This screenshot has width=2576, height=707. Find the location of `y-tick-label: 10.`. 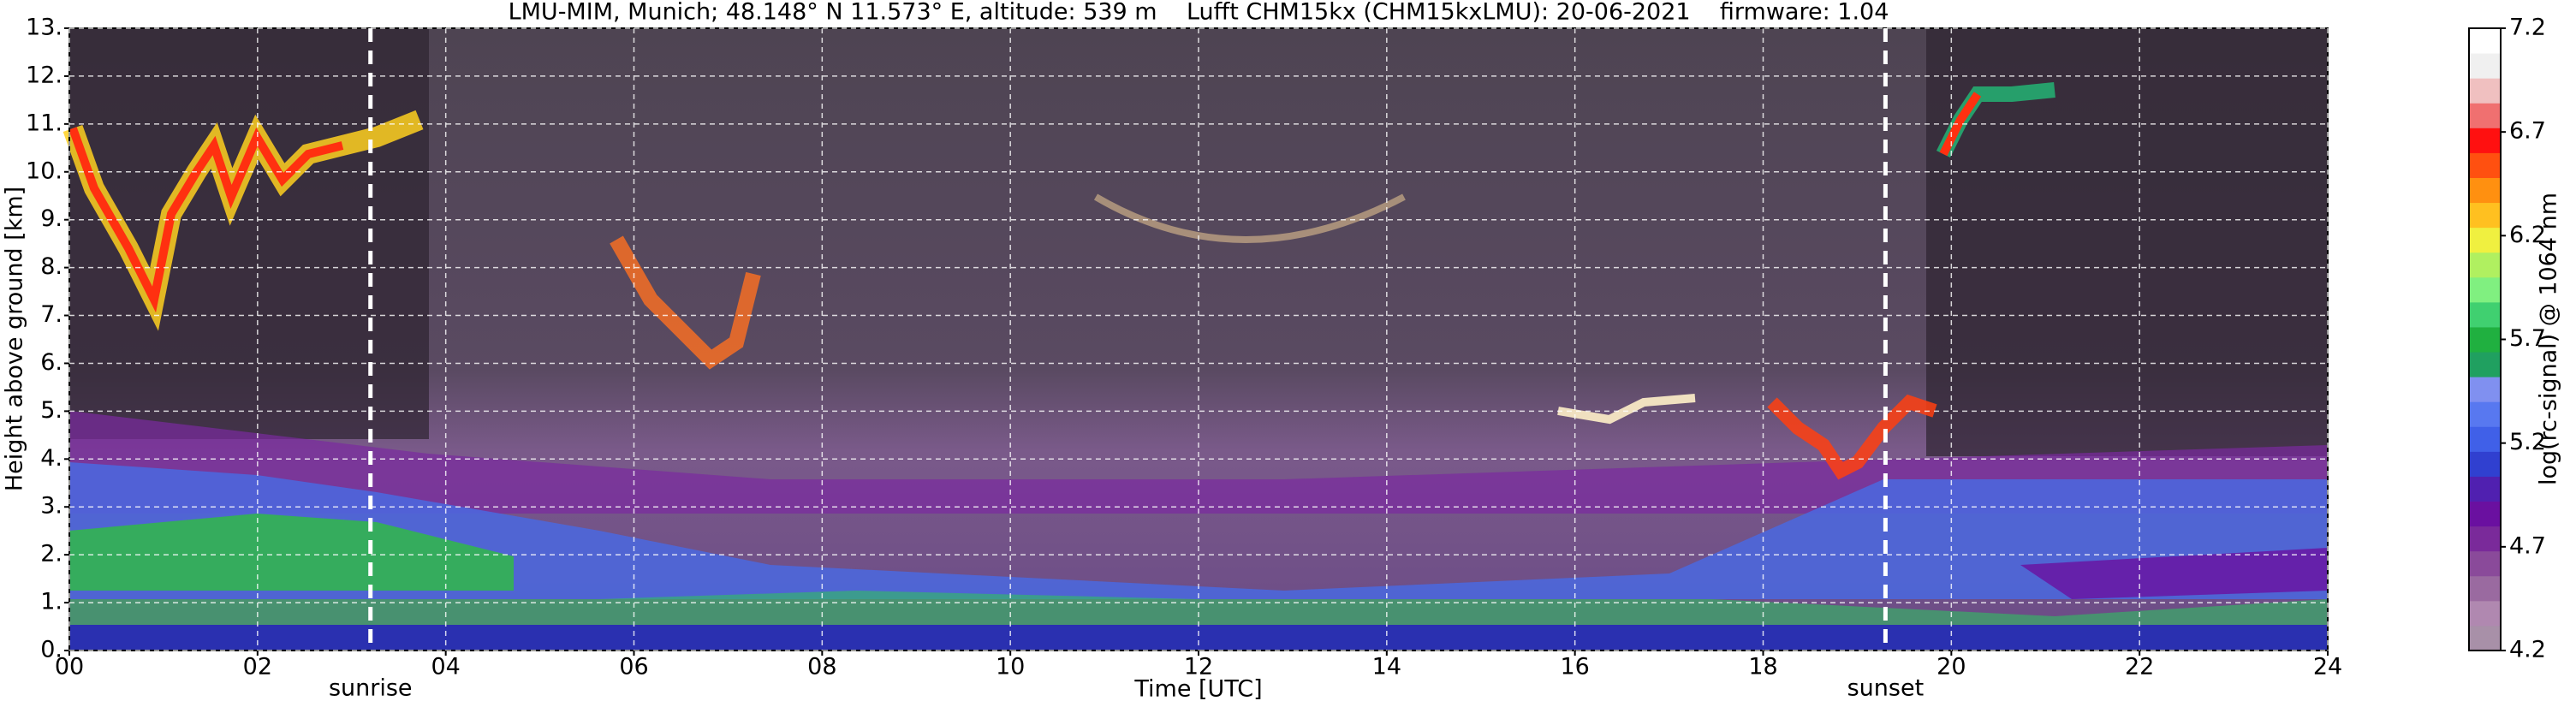

y-tick-label: 10. is located at coordinates (44, 170).